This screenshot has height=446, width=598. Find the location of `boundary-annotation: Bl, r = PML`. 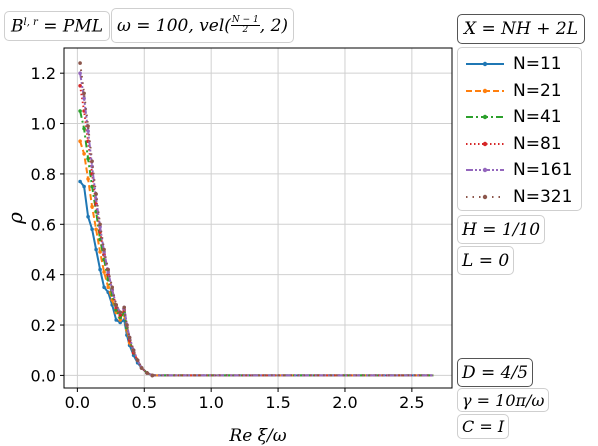

boundary-annotation: Bl, r = PML is located at coordinates (57, 26).